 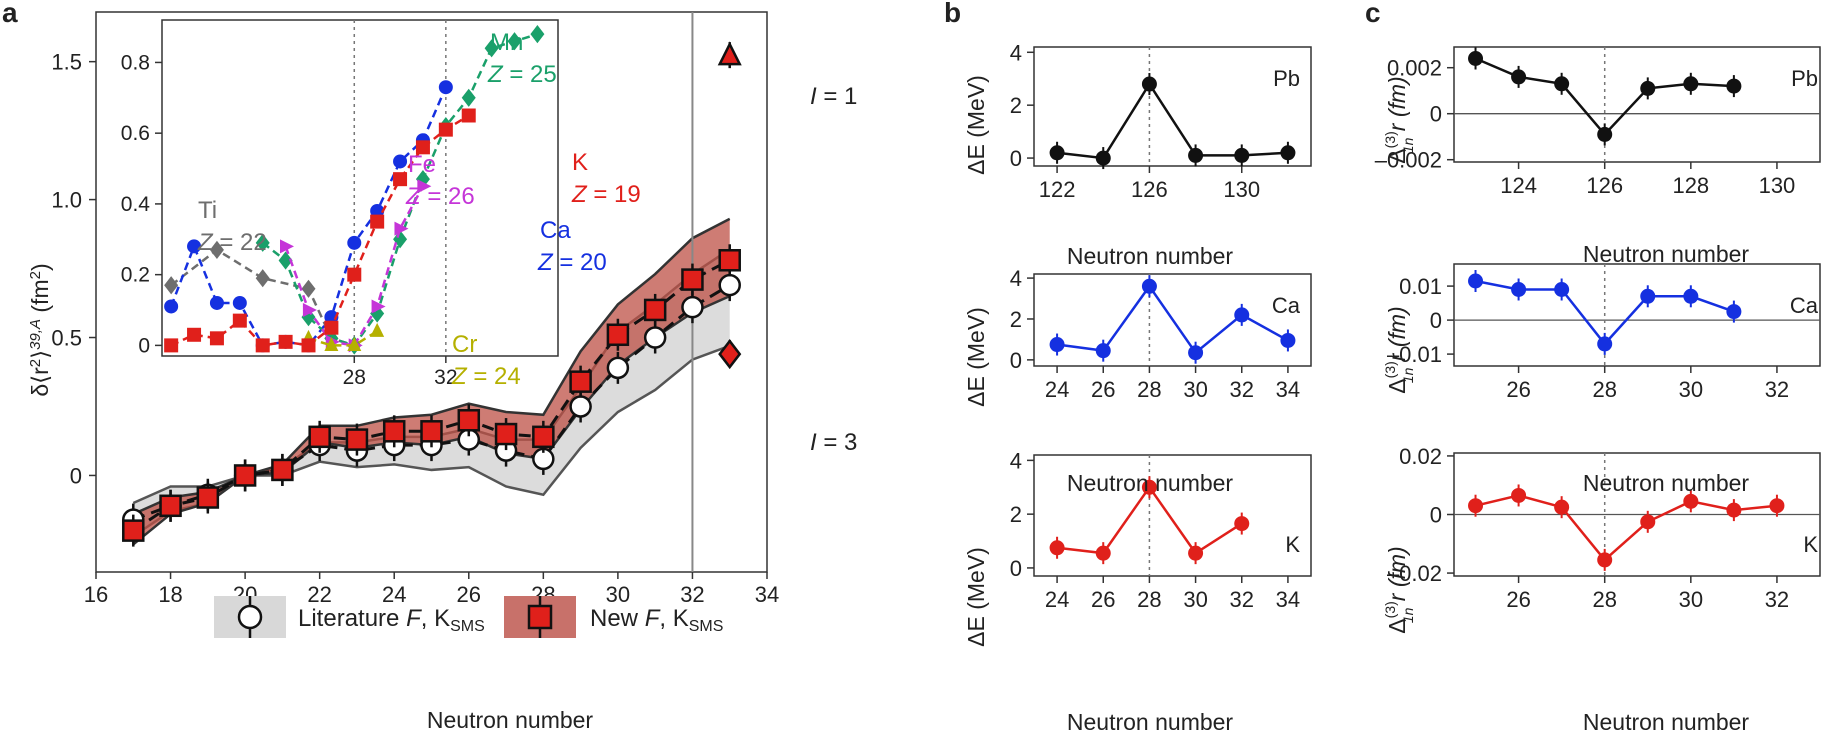 I want to click on panel-a-xtick-label: 16, so click(x=96, y=594).